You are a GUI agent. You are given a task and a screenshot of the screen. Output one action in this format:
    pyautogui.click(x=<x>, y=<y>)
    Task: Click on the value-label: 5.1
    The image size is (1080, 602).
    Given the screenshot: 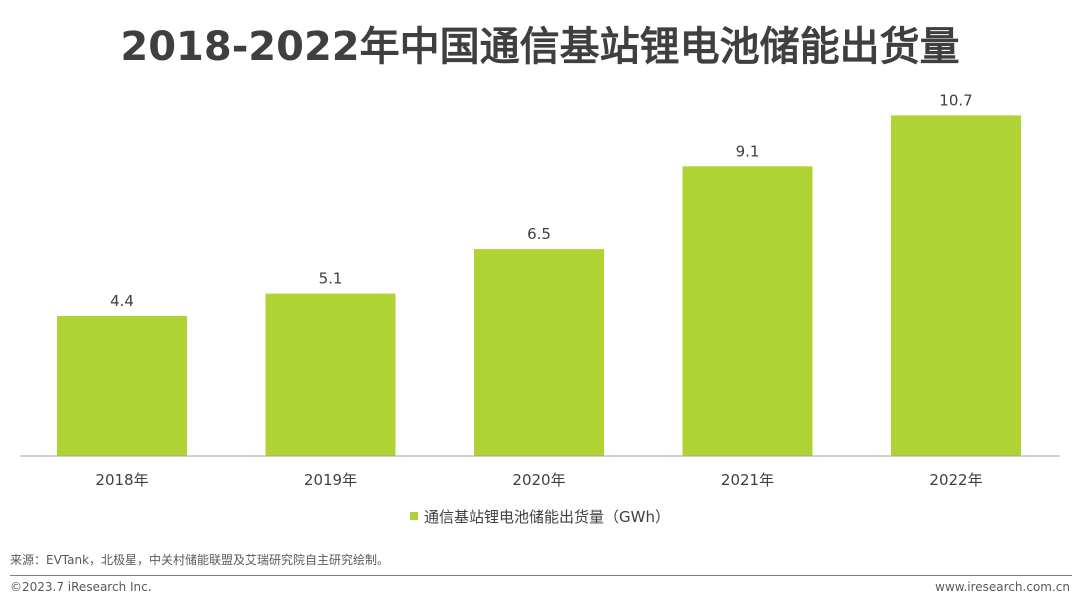 What is the action you would take?
    pyautogui.click(x=331, y=279)
    